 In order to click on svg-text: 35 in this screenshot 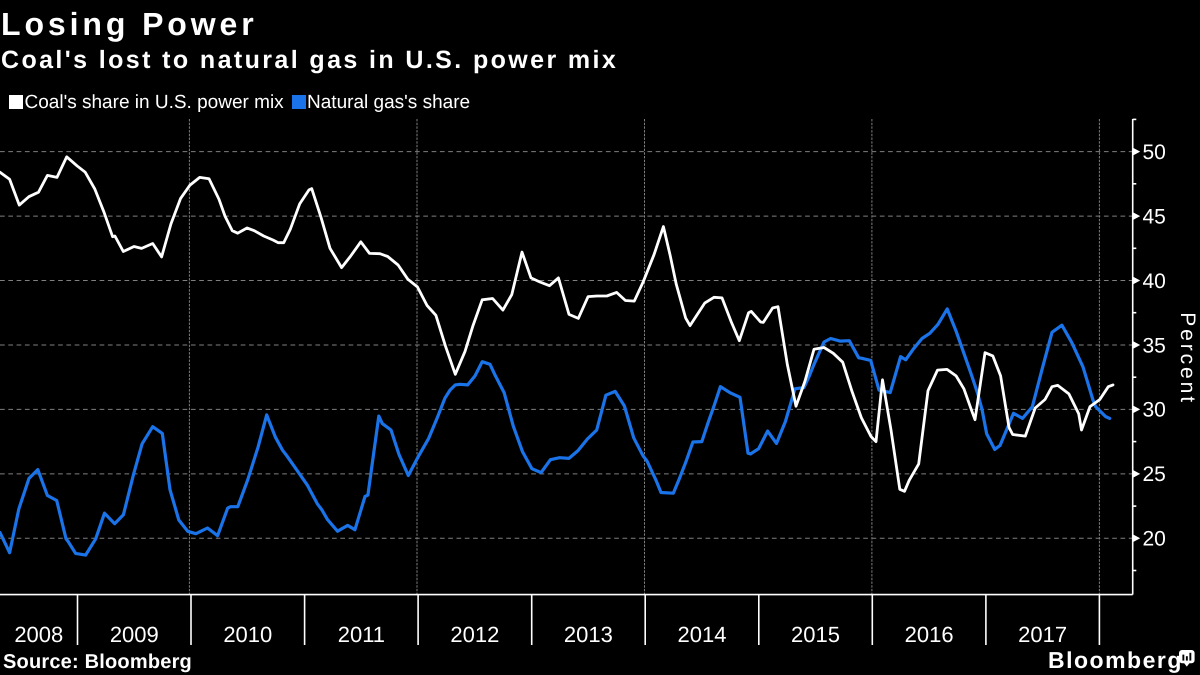, I will do `click(1154, 345)`.